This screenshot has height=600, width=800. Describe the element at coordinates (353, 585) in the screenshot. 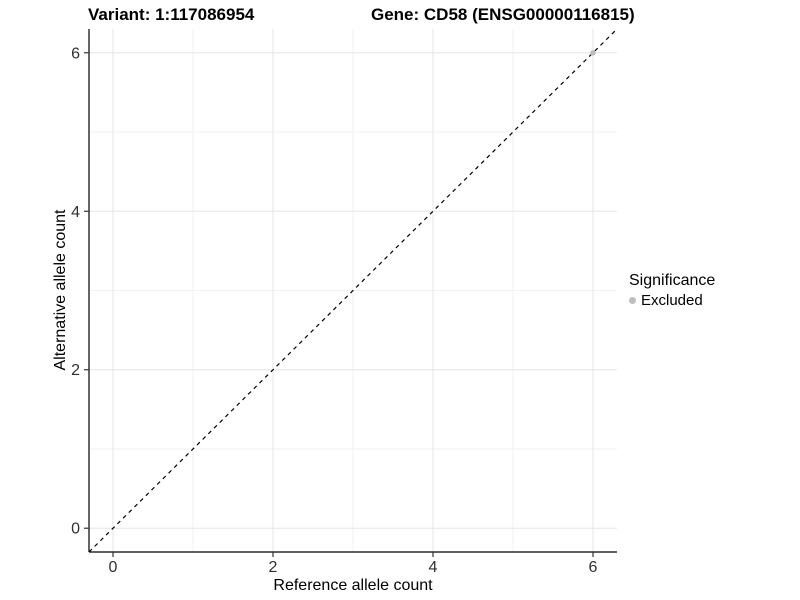

I see `x-axis-title: Reference allele count` at that location.